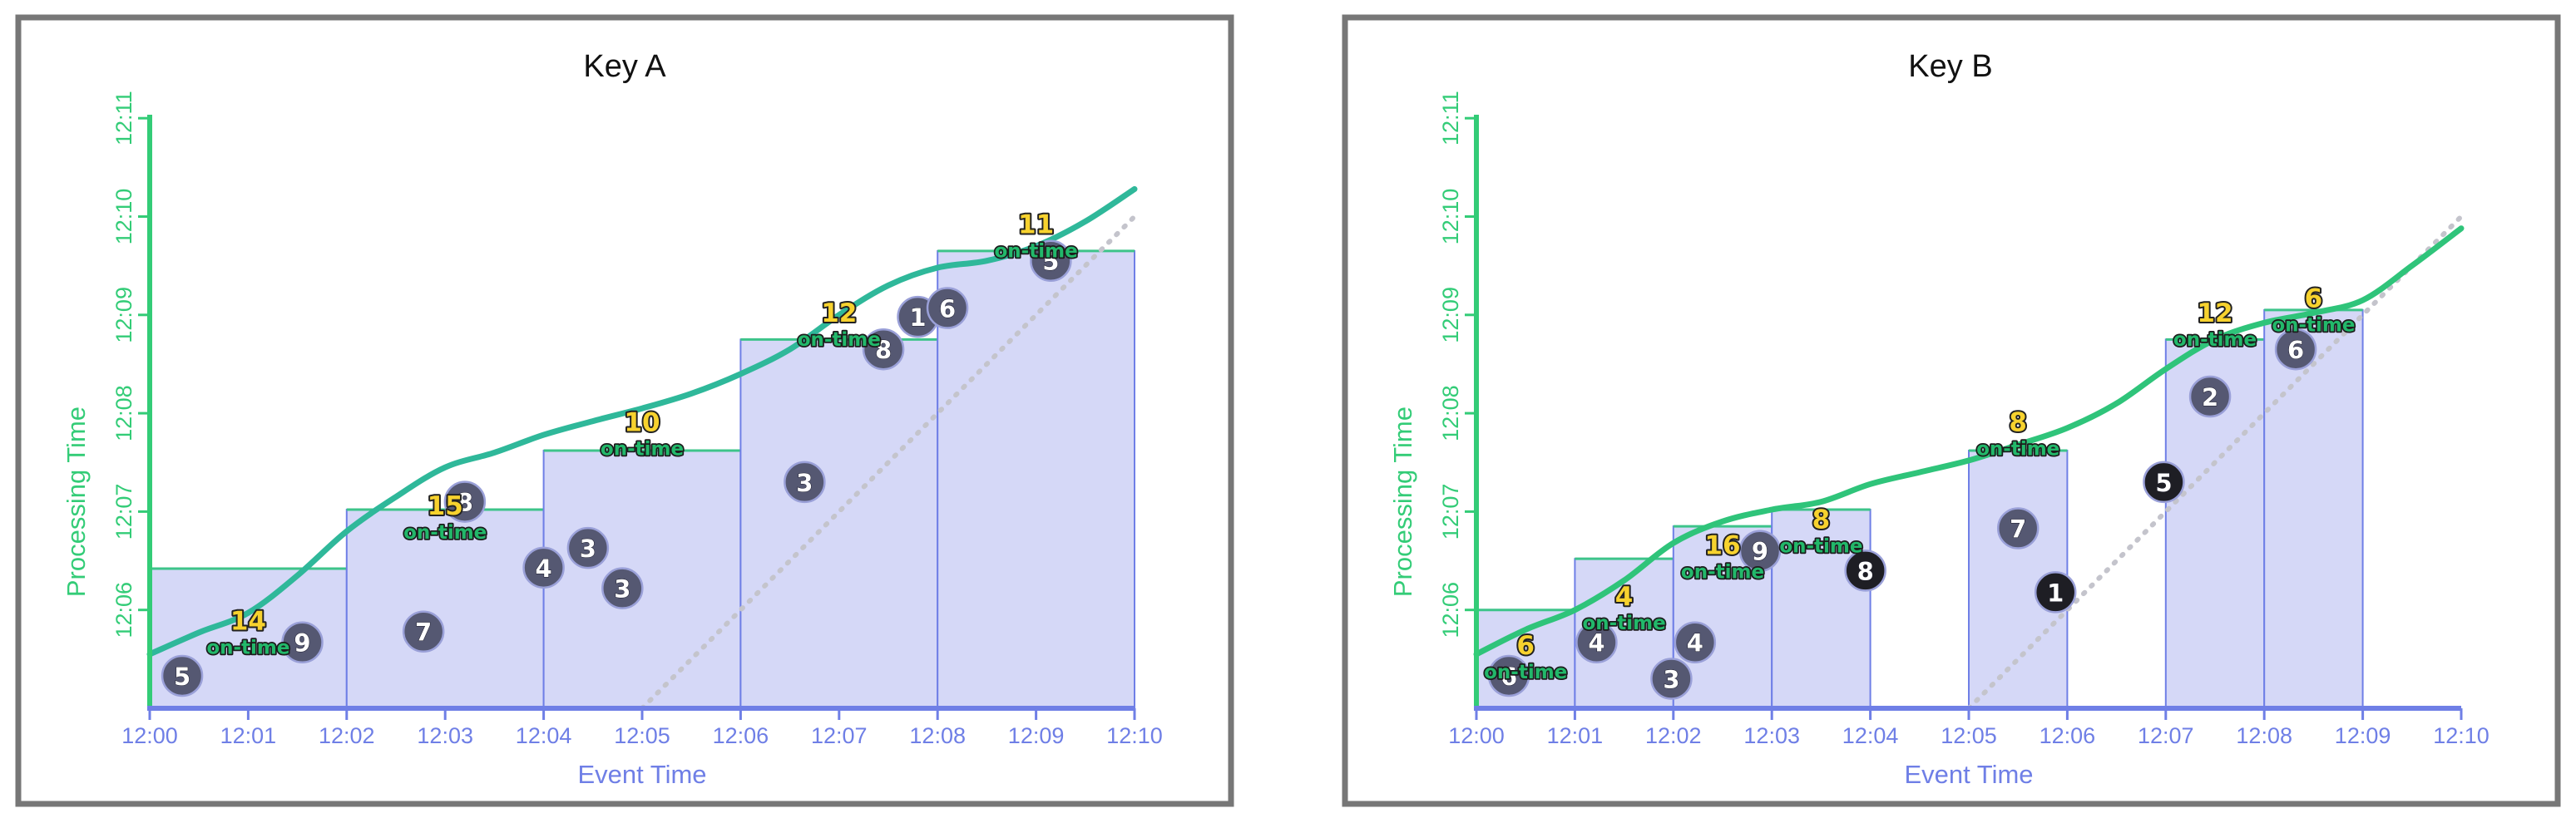 The height and width of the screenshot is (823, 2576). Describe the element at coordinates (445, 506) in the screenshot. I see `pane-sum-value: 15` at that location.